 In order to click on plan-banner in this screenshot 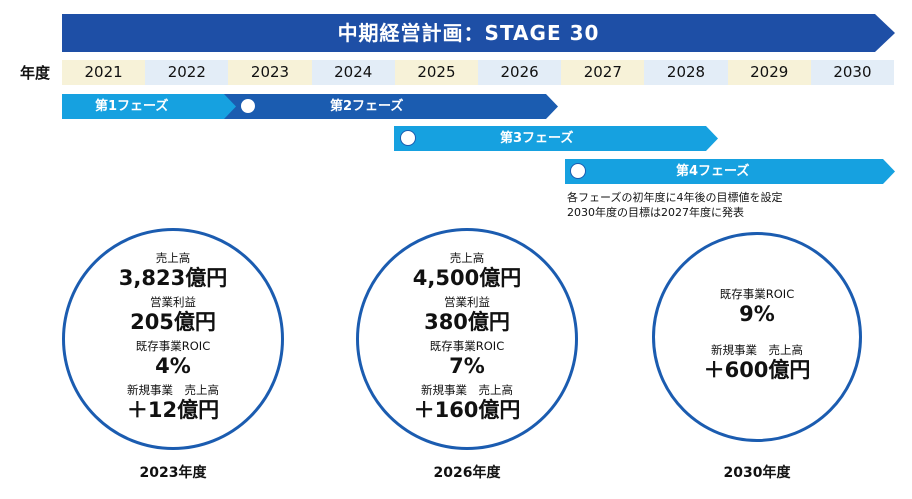, I will do `click(478, 33)`.